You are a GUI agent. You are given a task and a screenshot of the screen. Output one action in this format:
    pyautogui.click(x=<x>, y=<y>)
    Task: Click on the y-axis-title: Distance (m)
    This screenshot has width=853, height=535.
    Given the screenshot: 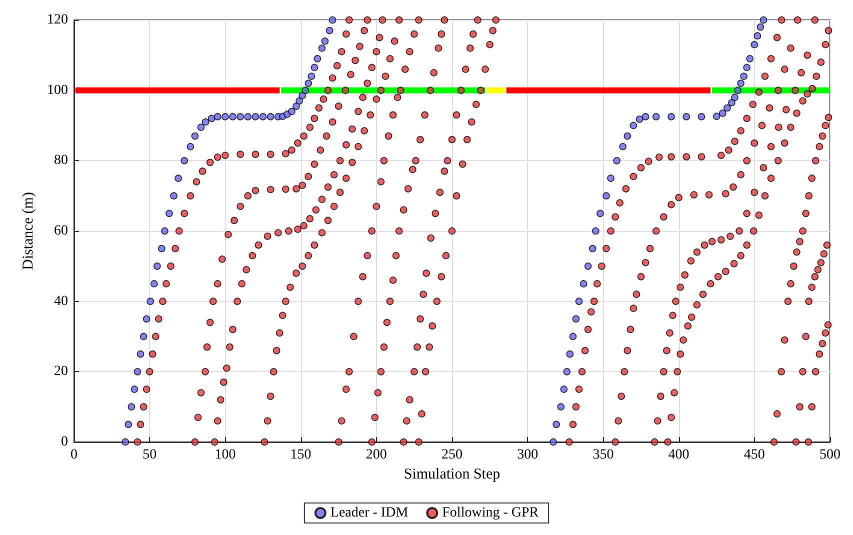 What is the action you would take?
    pyautogui.click(x=28, y=231)
    